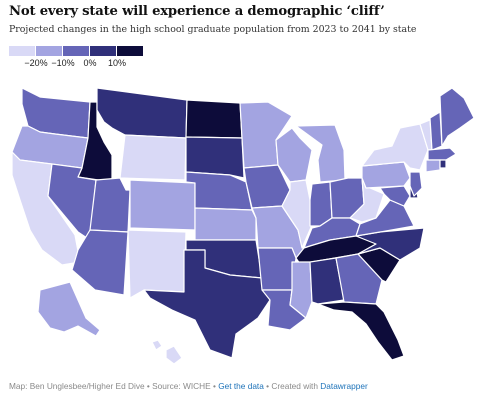  I want to click on footer-separator: • Created with, so click(292, 386).